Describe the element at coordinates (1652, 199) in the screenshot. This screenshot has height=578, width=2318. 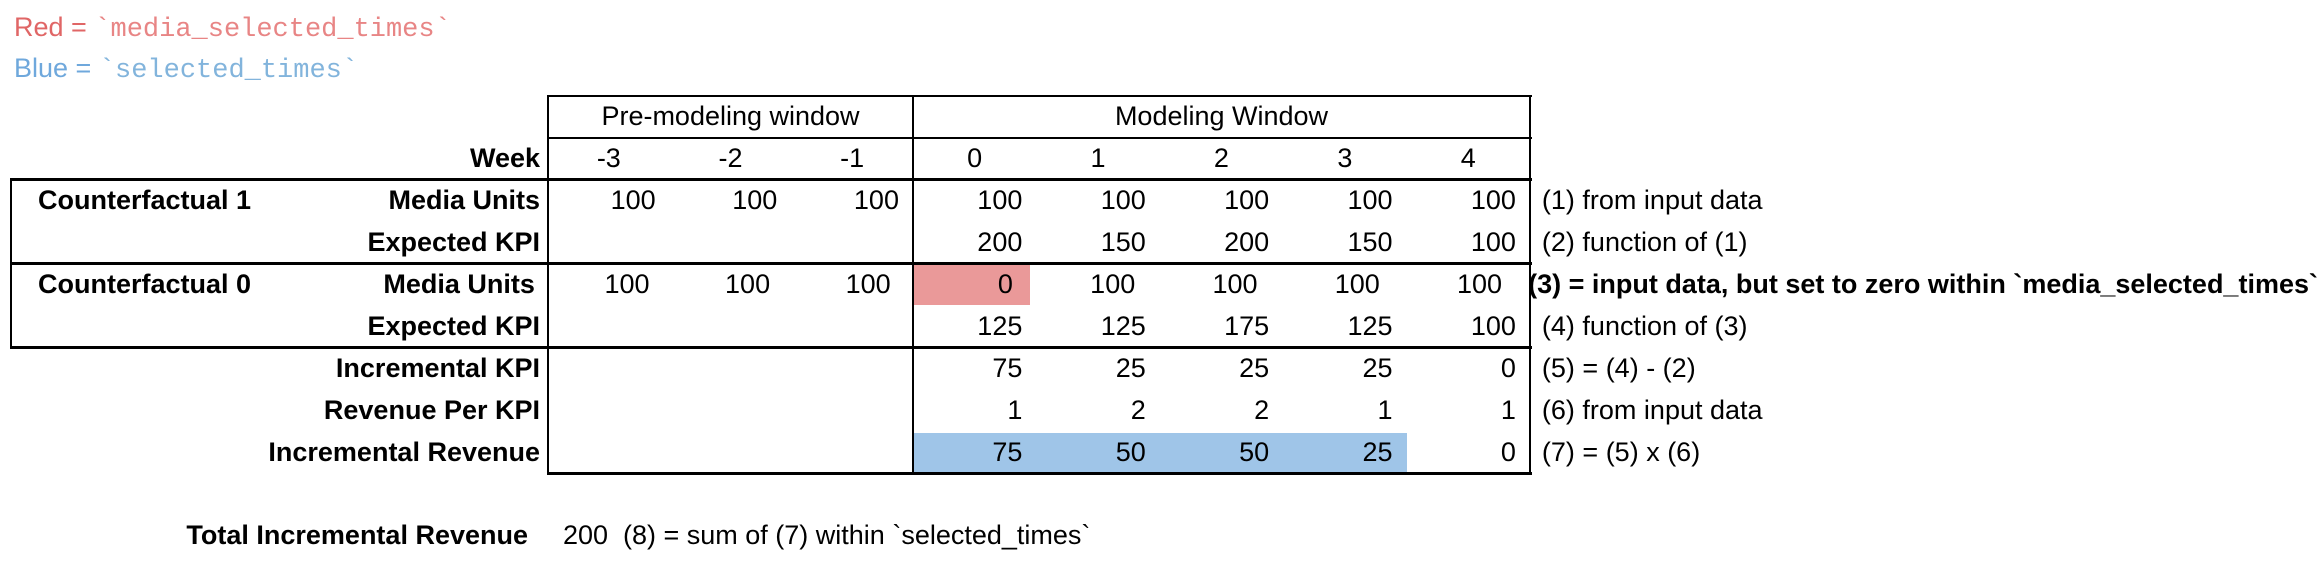
I see `row-annotation: (1) from input data` at that location.